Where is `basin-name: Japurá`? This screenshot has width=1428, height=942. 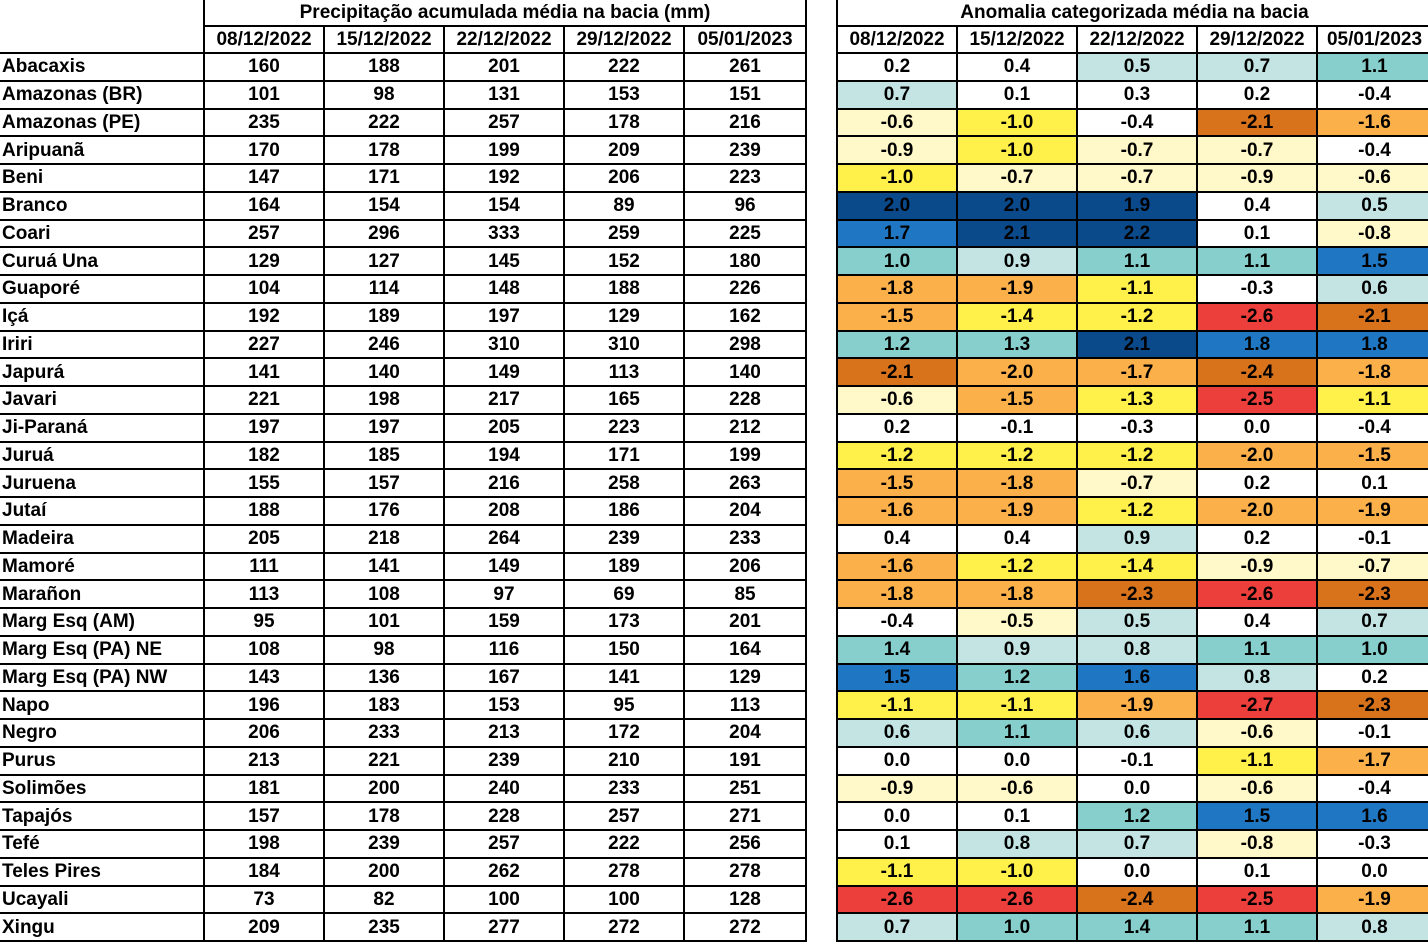
basin-name: Japurá is located at coordinates (102, 372).